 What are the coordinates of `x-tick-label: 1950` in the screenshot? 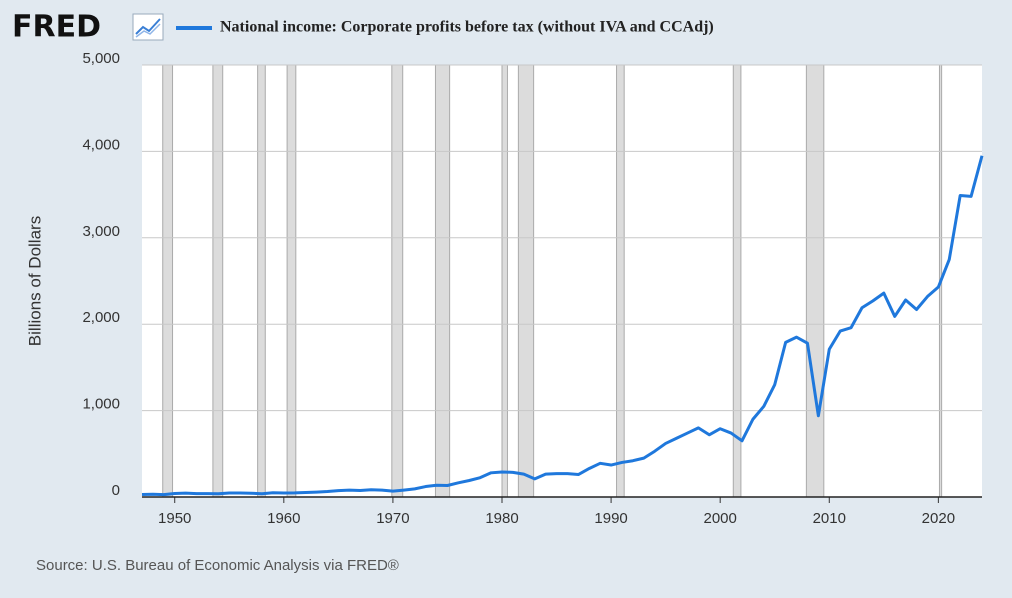 It's located at (174, 518).